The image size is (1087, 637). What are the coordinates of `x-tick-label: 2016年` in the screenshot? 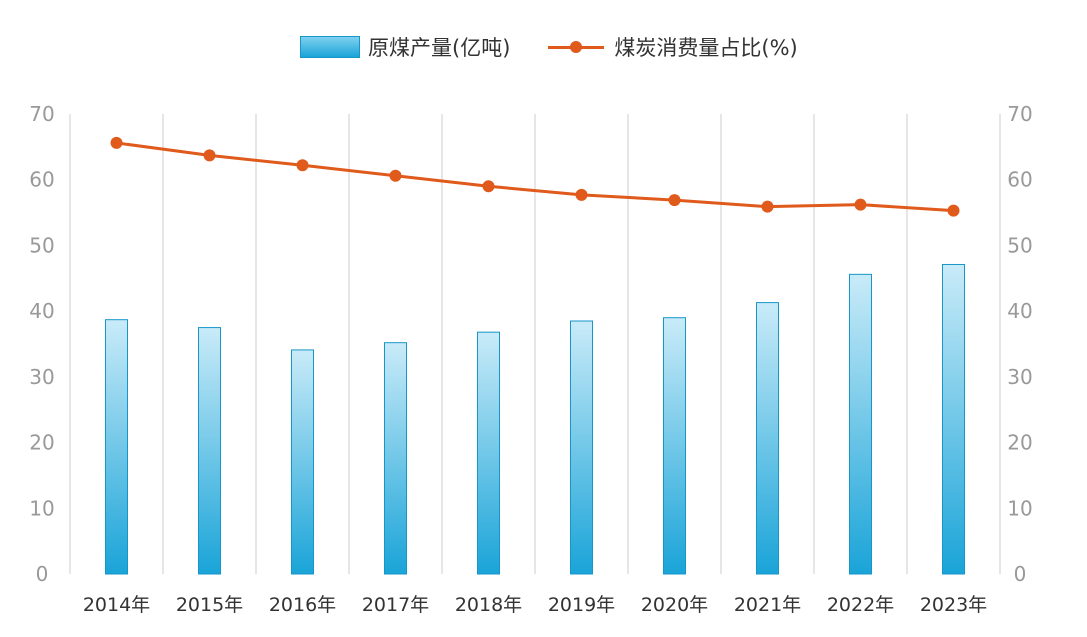 It's located at (302, 605).